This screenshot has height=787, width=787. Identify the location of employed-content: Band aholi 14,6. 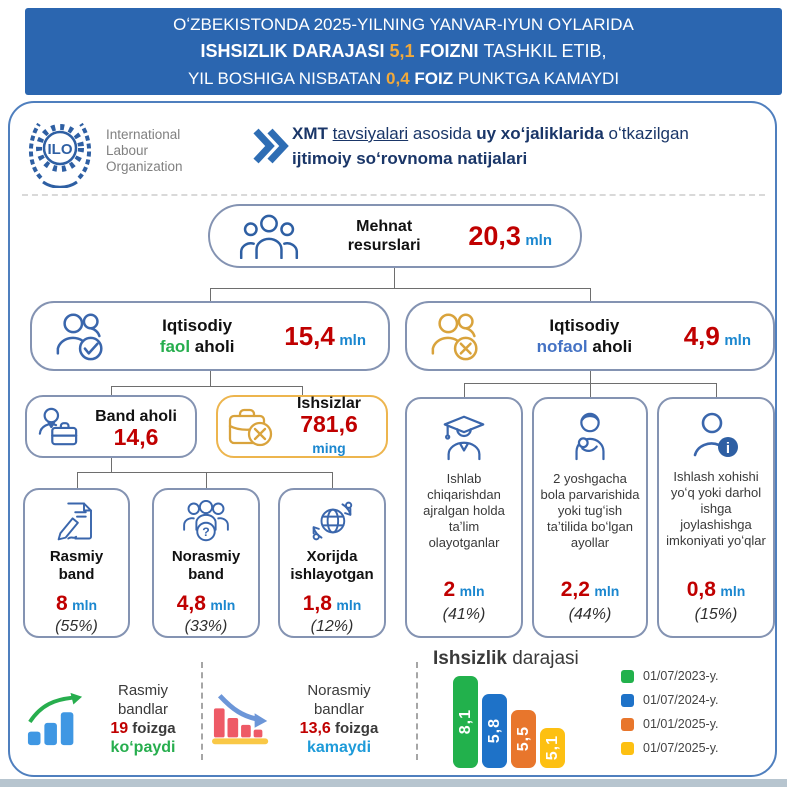
(136, 428).